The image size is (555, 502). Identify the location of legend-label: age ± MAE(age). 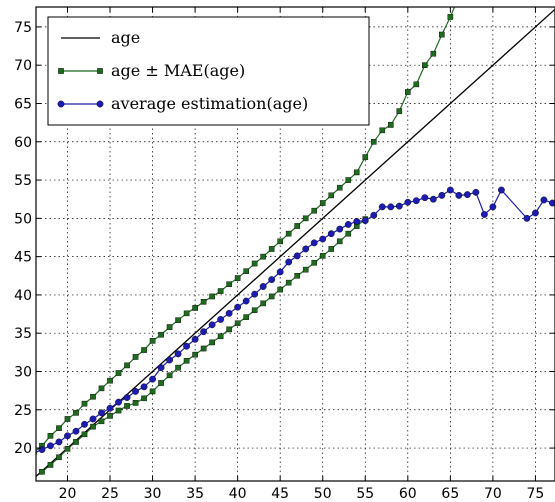
(178, 70).